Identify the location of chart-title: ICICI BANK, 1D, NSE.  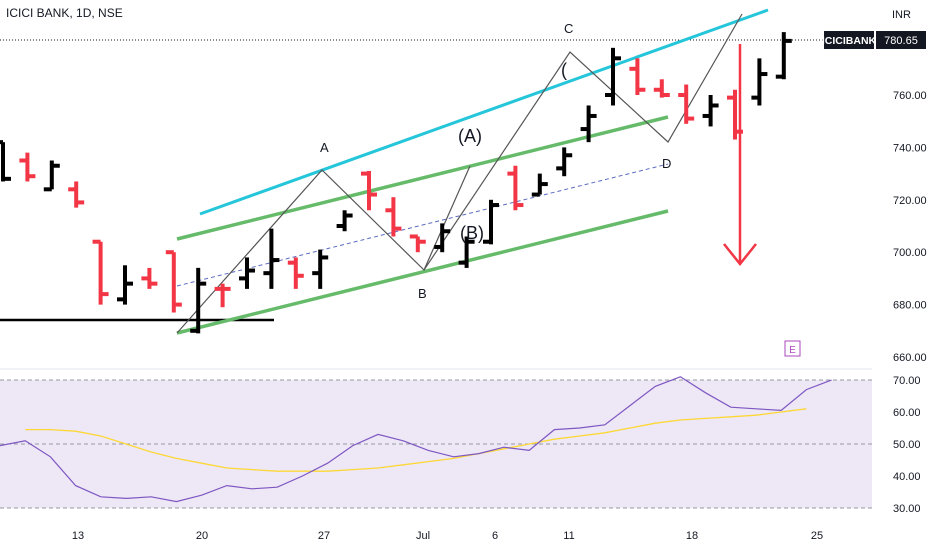
(64, 13).